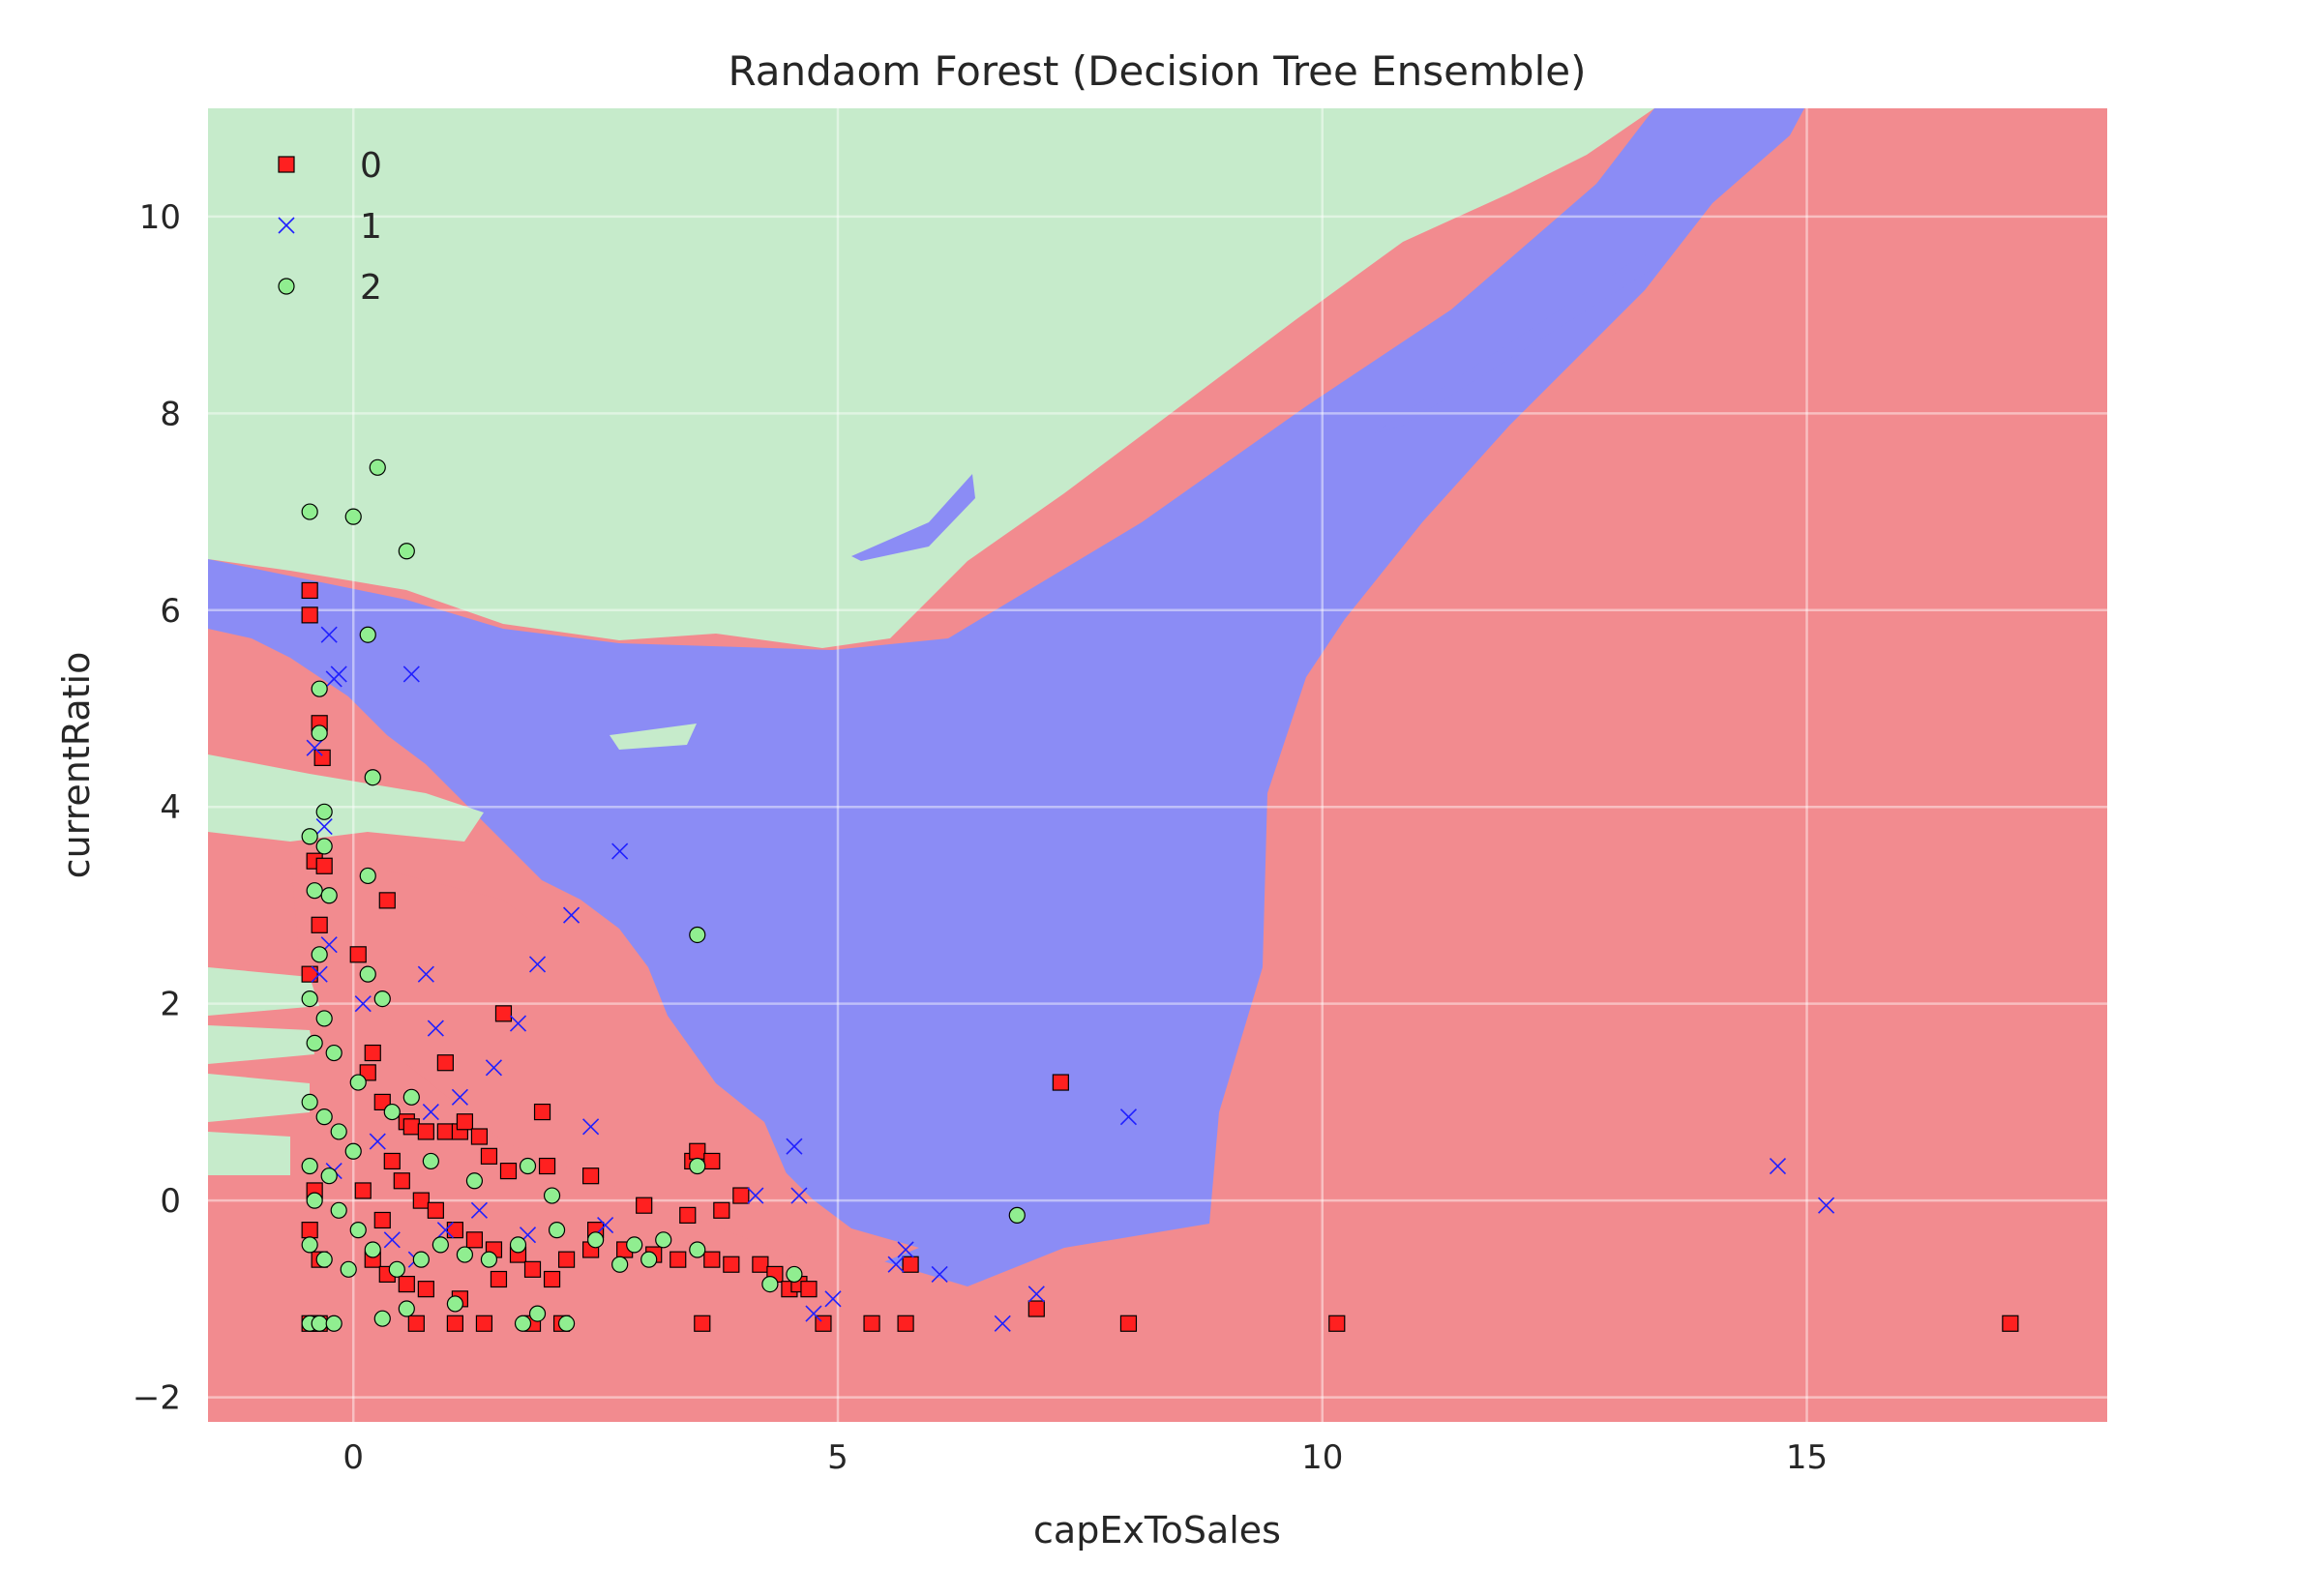 This screenshot has width=2322, height=1596. I want to click on region-class-2-left, so click(346, 967).